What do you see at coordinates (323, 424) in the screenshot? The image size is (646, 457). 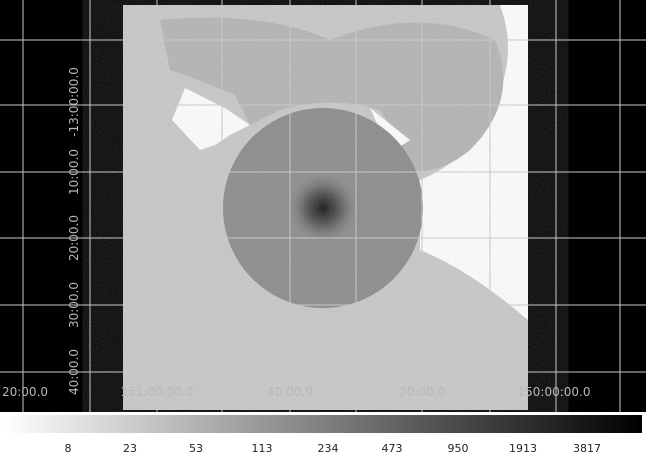 I see `colorbar` at bounding box center [323, 424].